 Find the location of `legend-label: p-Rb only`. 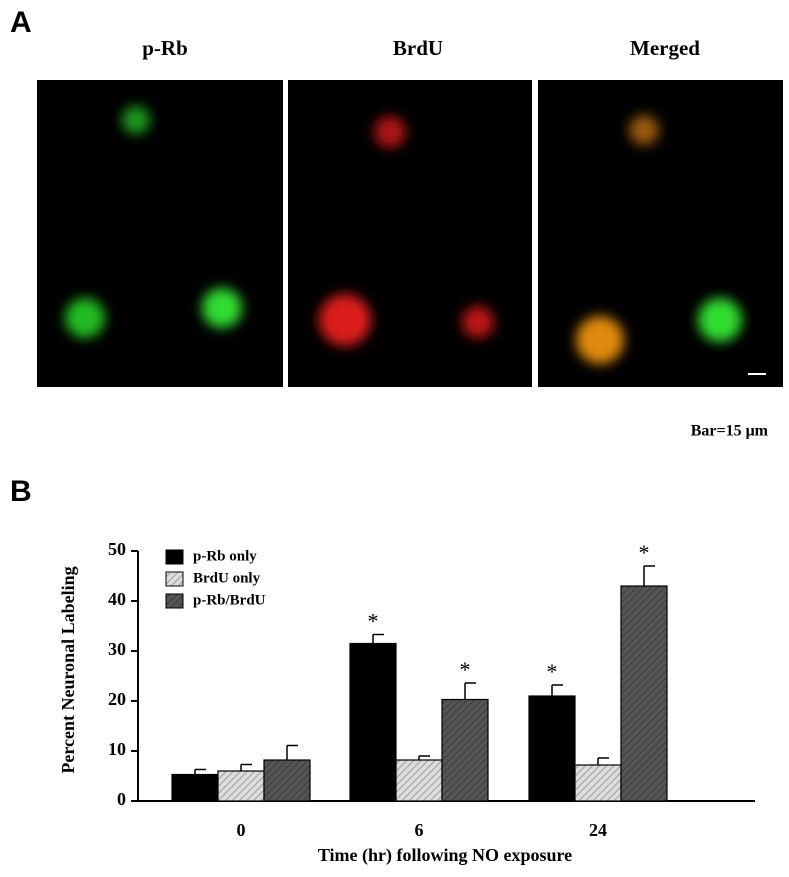

legend-label: p-Rb only is located at coordinates (225, 556).